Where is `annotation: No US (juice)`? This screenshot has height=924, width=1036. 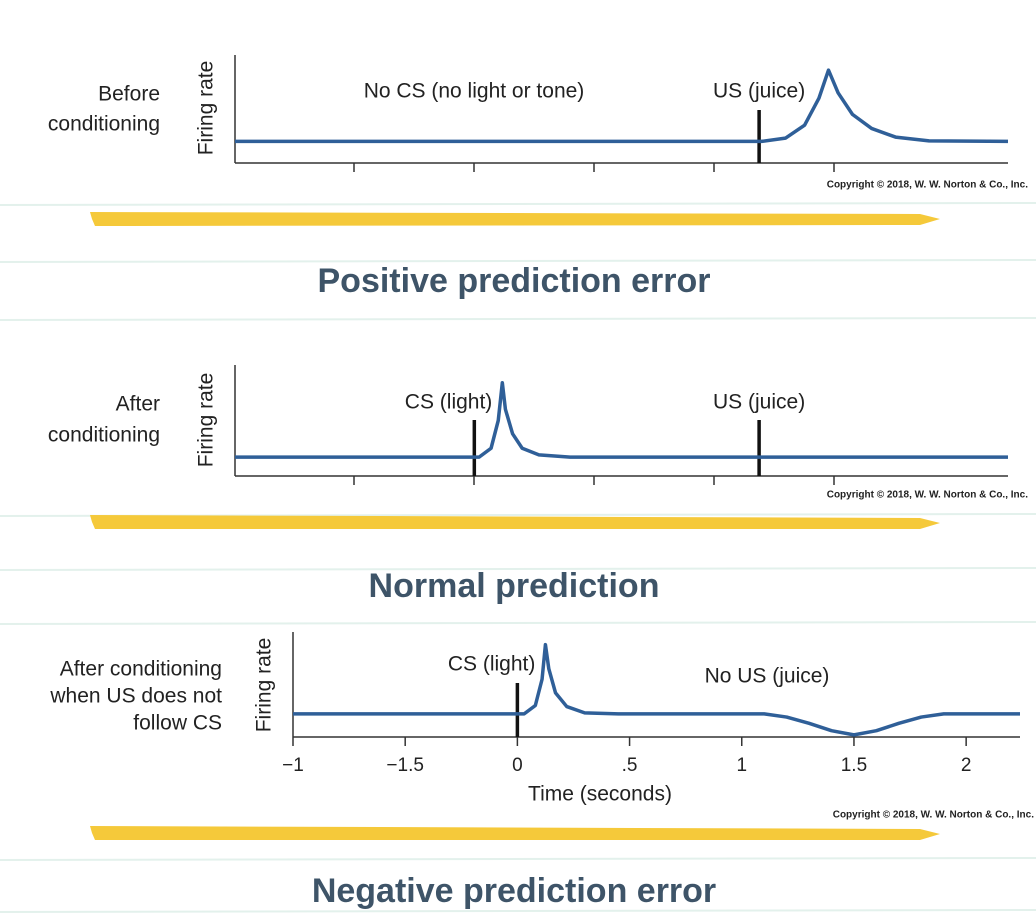 annotation: No US (juice) is located at coordinates (767, 676).